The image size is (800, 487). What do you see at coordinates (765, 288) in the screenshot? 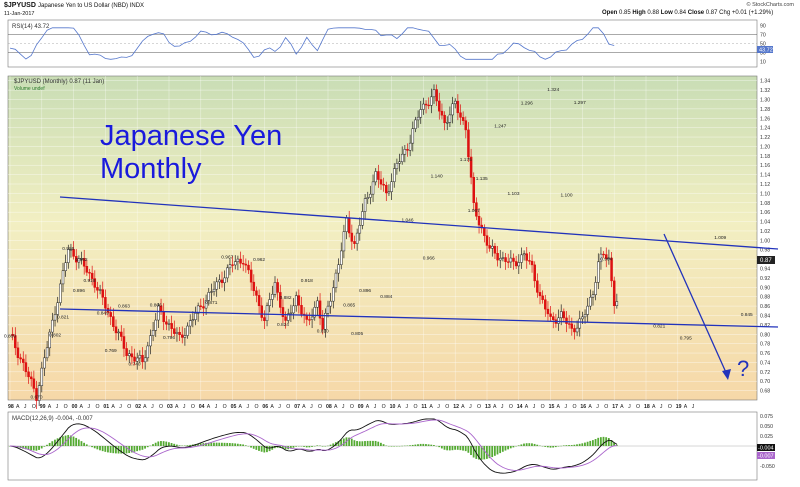
I see `price-tick-label: 0.90` at bounding box center [765, 288].